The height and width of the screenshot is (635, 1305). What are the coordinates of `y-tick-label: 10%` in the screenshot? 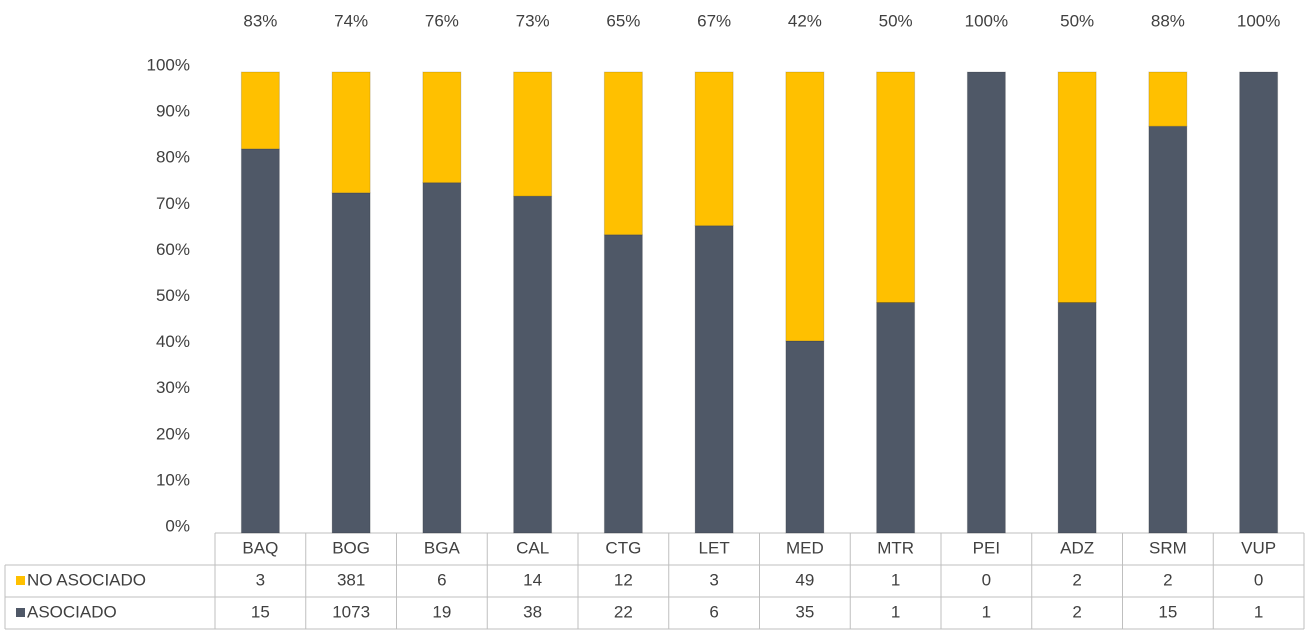 It's located at (173, 479).